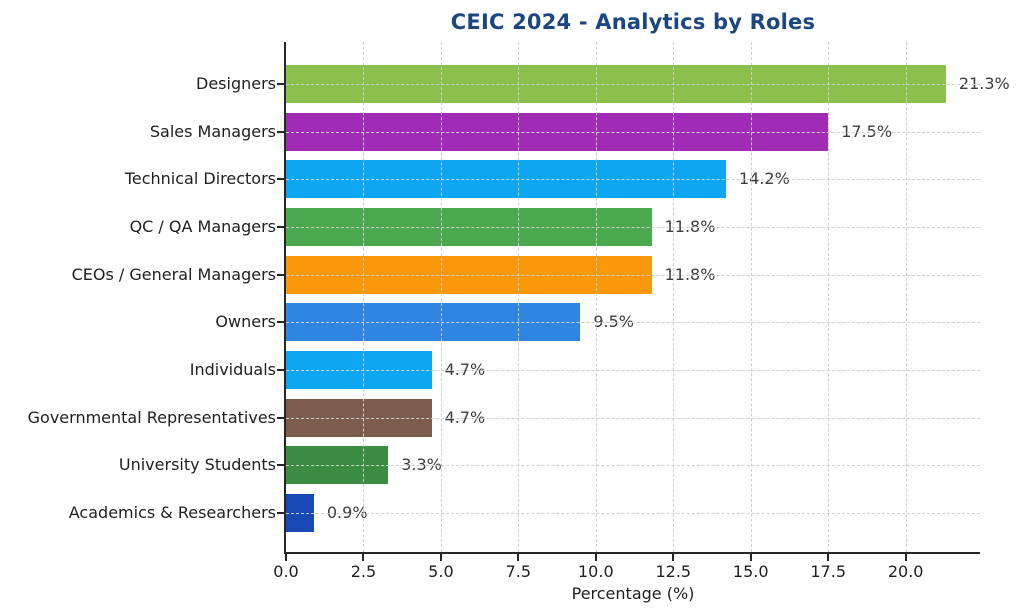  Describe the element at coordinates (236, 83) in the screenshot. I see `category-label: Designers` at that location.